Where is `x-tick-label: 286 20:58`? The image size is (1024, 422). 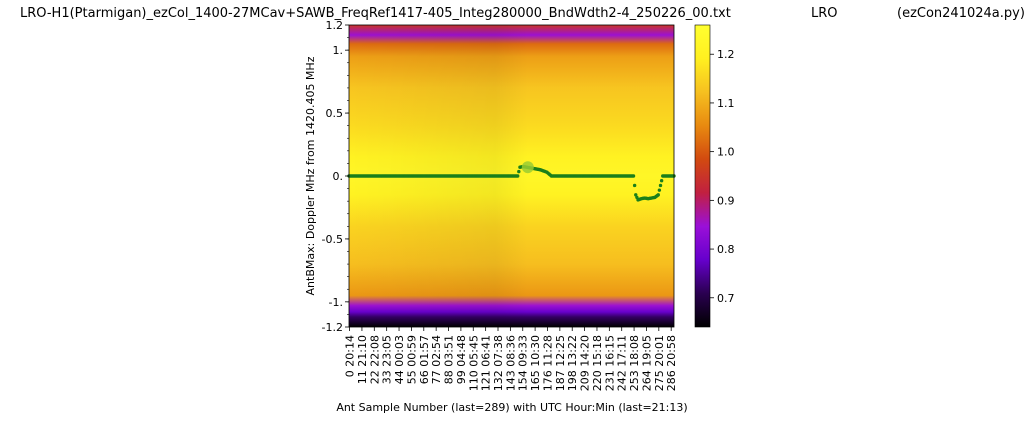
x-tick-label: 286 20:58 is located at coordinates (671, 363).